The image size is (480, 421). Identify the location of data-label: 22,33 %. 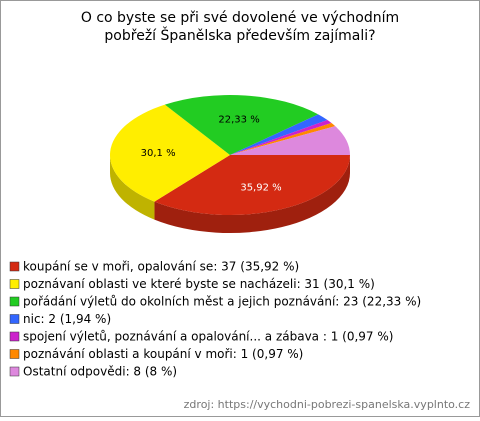
(238, 119).